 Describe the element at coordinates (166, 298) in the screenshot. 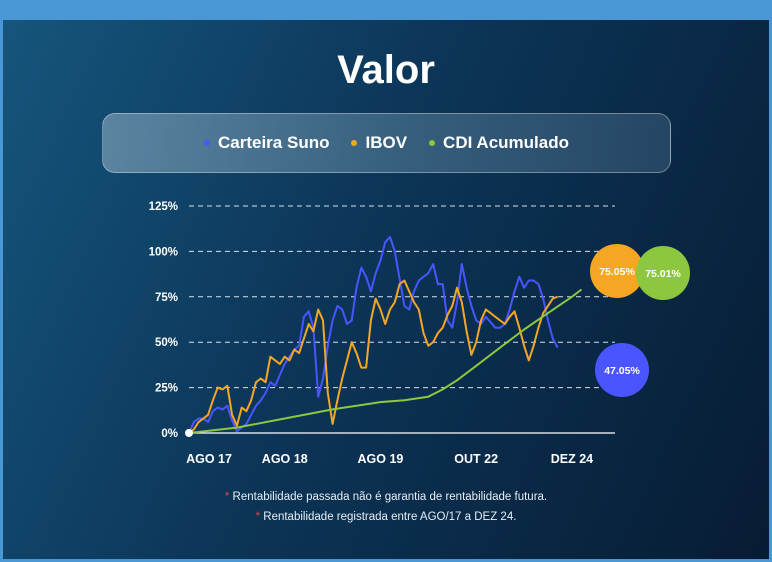

I see `y-tick-label: 75%` at that location.